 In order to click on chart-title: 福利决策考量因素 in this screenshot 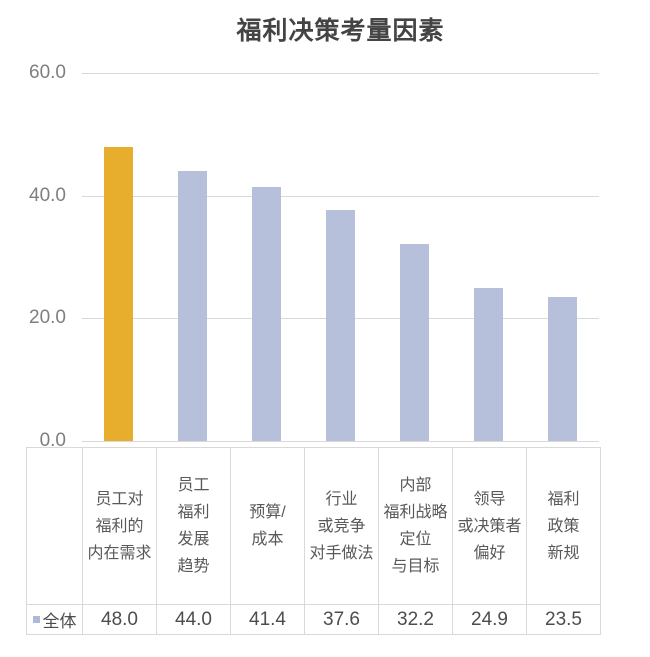, I will do `click(340, 31)`.